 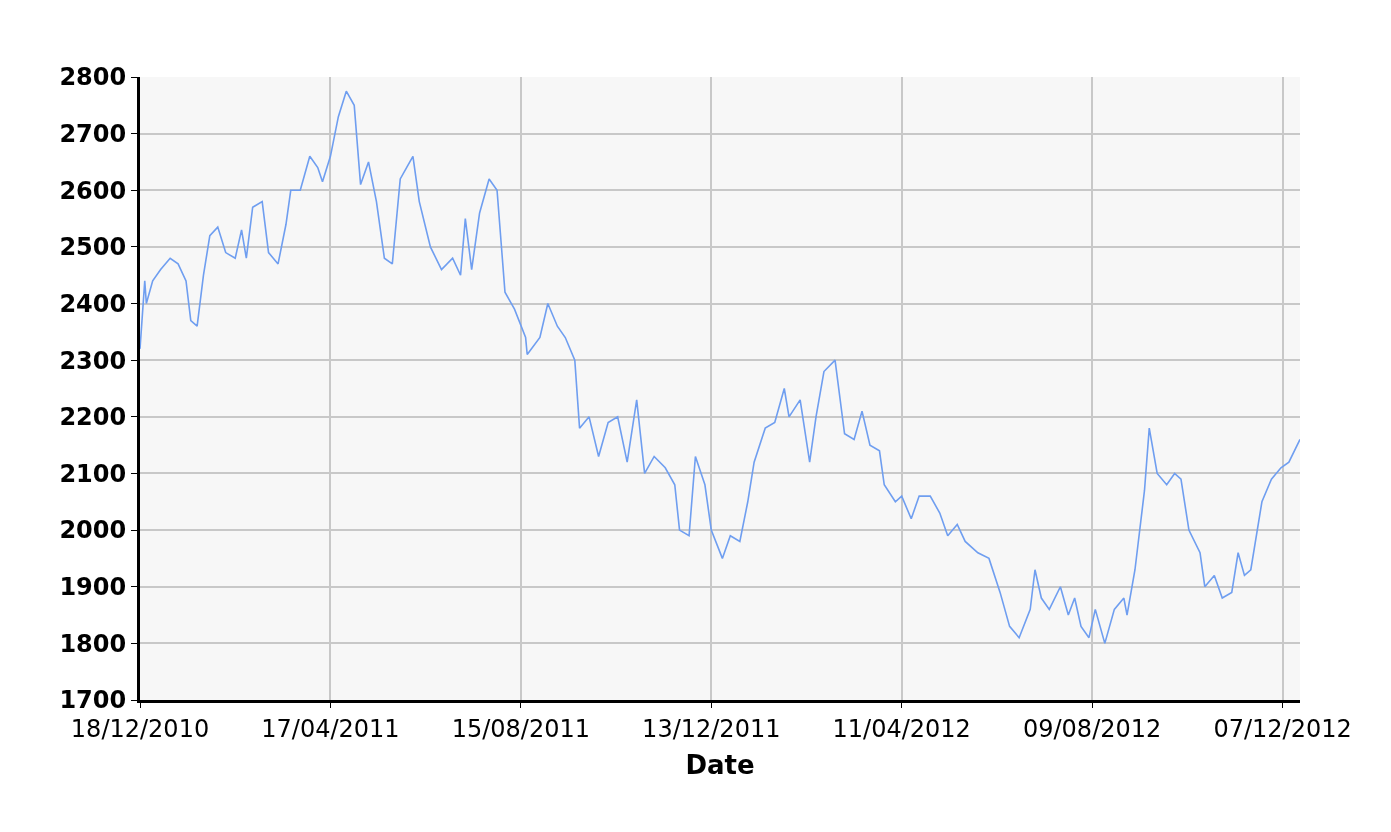 What do you see at coordinates (720, 765) in the screenshot?
I see `x-axis-title: Date` at bounding box center [720, 765].